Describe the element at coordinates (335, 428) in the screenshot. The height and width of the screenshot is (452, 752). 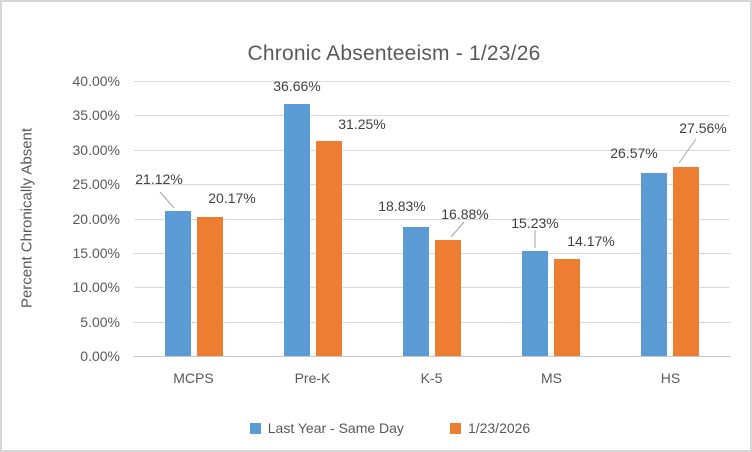
I see `legend-label: Last Year - Same Day` at that location.